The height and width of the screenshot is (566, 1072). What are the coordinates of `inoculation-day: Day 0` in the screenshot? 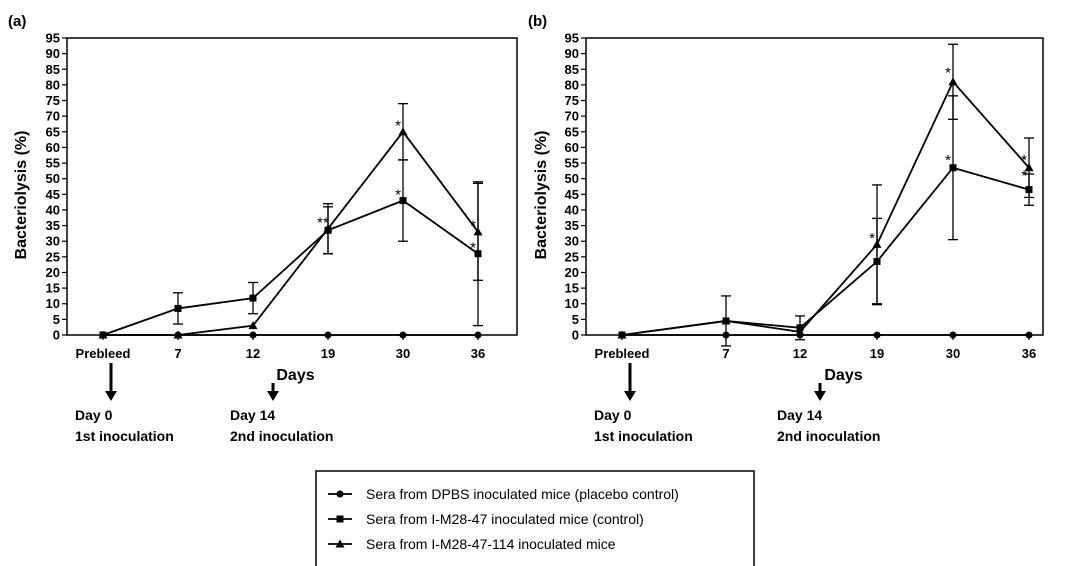 It's located at (94, 415).